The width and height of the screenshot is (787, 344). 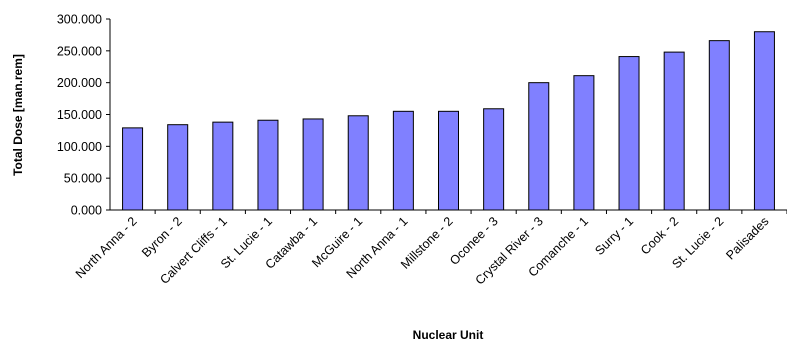 I want to click on y-tick-label: 250.000, so click(x=79, y=51).